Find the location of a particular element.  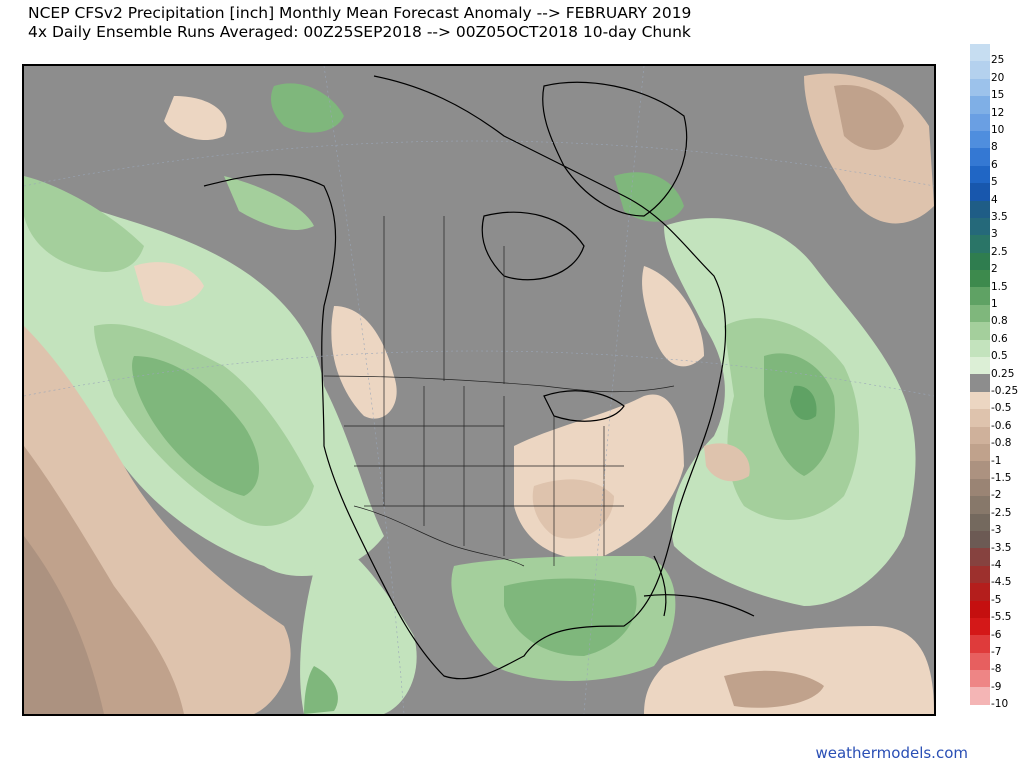

alaska-dry-patch is located at coordinates (195, 118).